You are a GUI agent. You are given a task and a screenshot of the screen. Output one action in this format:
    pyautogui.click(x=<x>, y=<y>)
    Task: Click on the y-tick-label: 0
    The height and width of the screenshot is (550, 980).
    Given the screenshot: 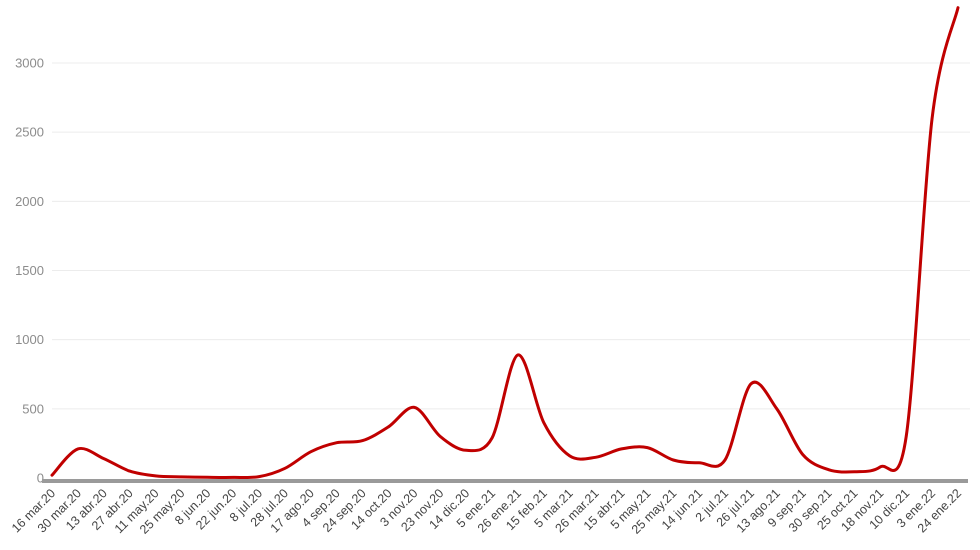 What is the action you would take?
    pyautogui.click(x=40, y=478)
    